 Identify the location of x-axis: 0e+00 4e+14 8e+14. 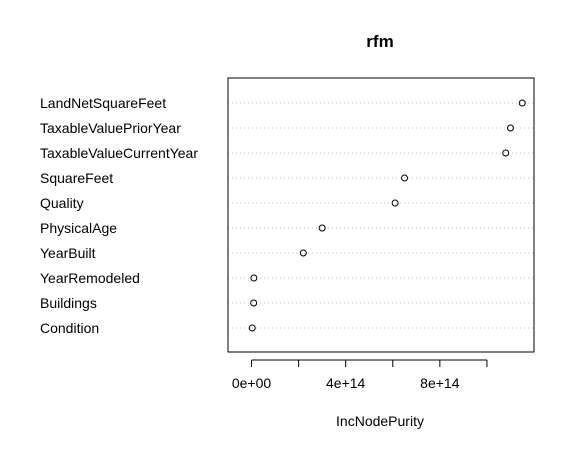
(360, 375).